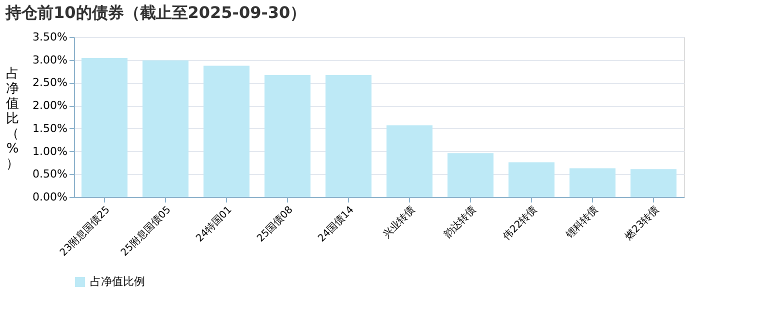  What do you see at coordinates (275, 224) in the screenshot?
I see `x-tick-label: 25国债08` at bounding box center [275, 224].